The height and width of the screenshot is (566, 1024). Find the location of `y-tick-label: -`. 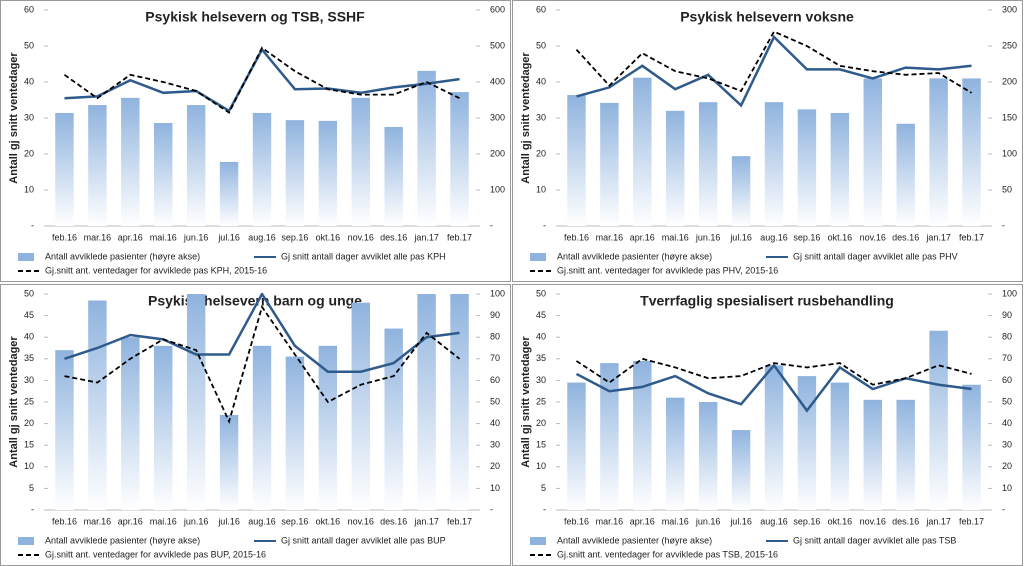

y-tick-label: - is located at coordinates (32, 225).